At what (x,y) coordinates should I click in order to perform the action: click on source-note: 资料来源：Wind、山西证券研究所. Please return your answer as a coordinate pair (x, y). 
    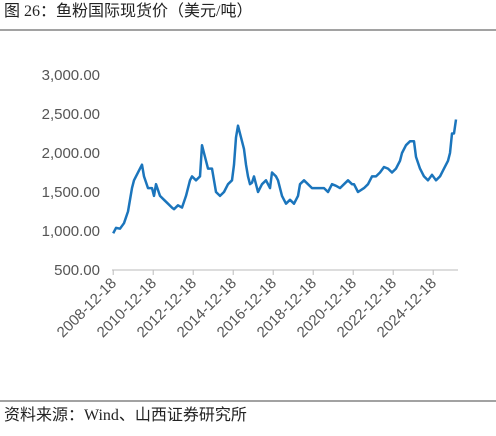
    Looking at the image, I should click on (125, 415).